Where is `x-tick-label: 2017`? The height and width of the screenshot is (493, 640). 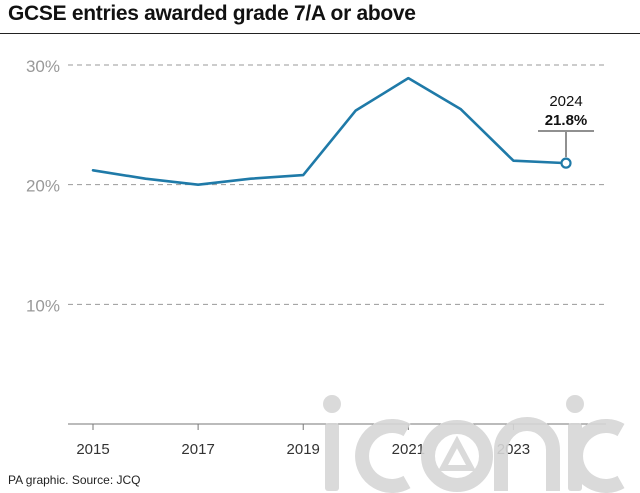 x-tick-label: 2017 is located at coordinates (197, 449).